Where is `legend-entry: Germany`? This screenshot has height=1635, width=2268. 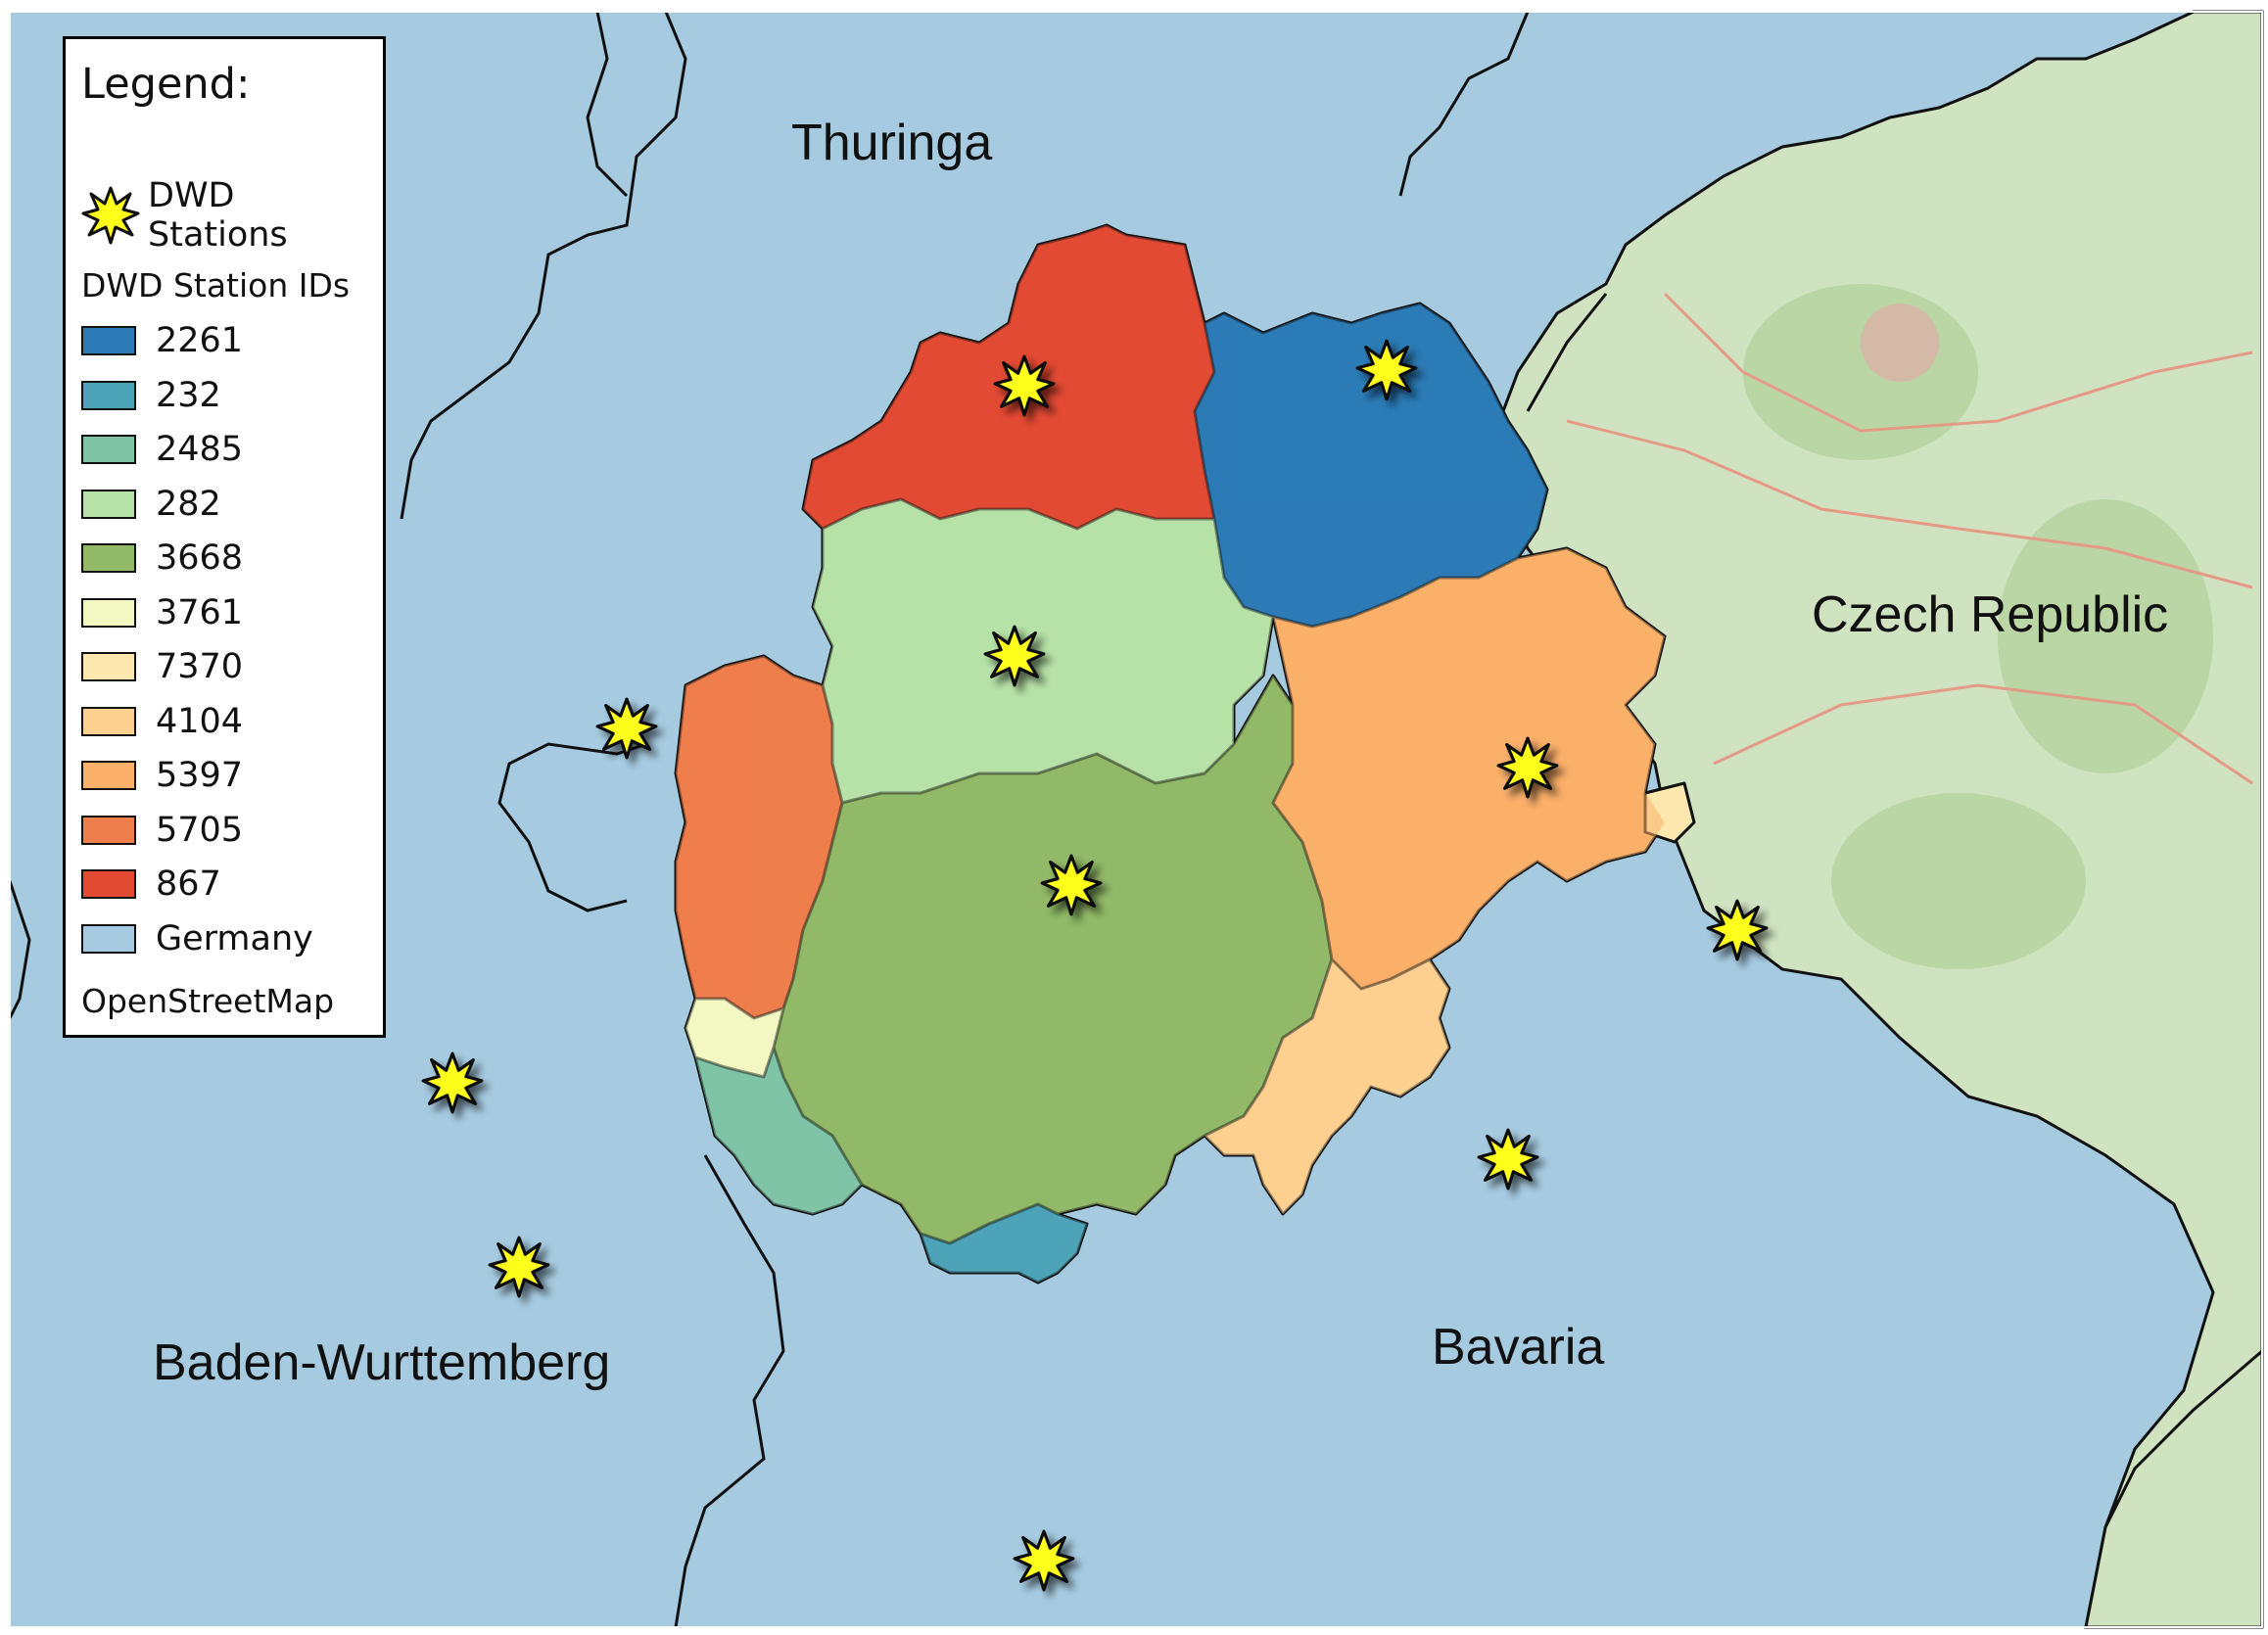
legend-entry: Germany is located at coordinates (197, 938).